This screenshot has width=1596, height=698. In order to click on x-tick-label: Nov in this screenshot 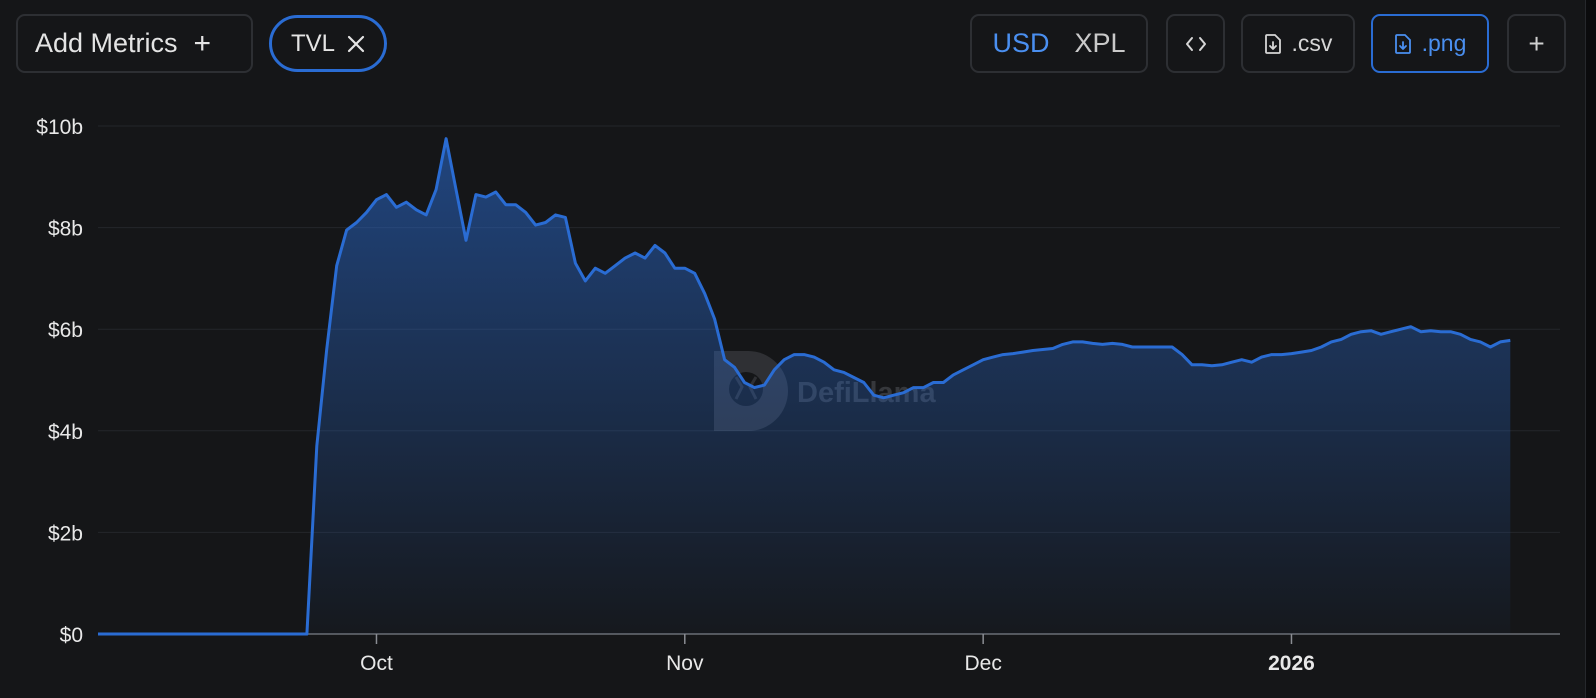, I will do `click(685, 663)`.